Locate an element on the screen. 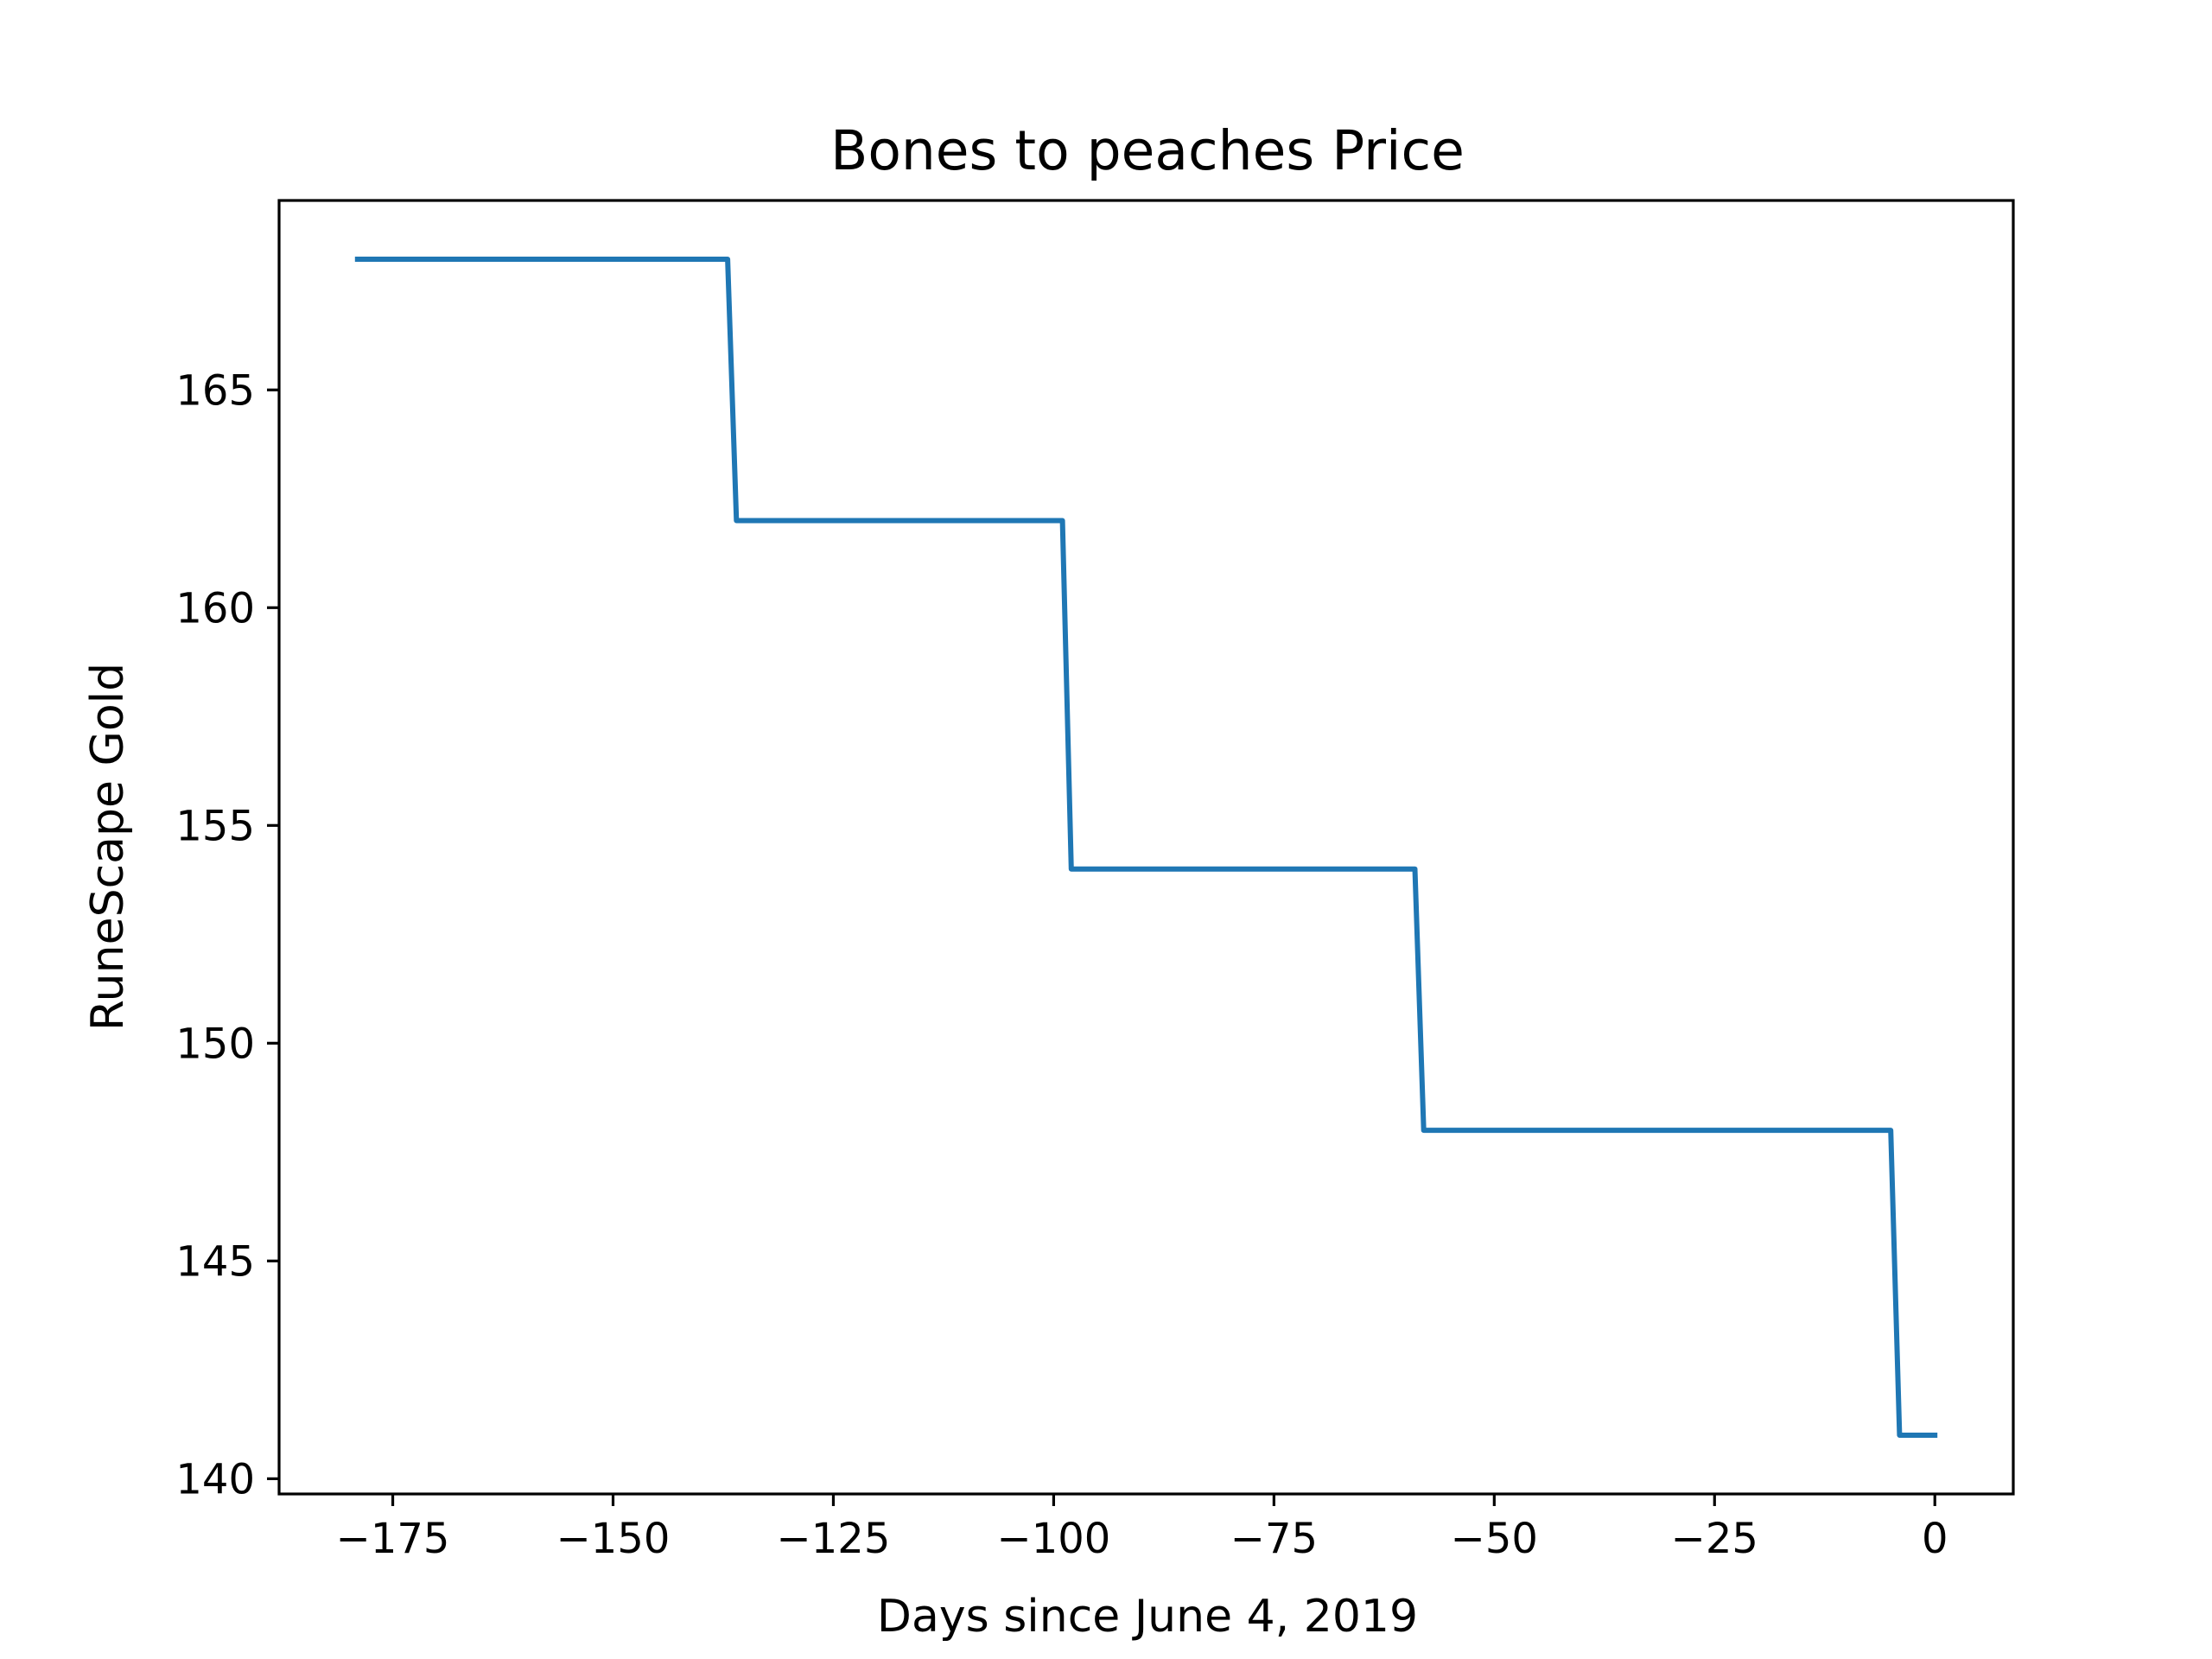 This screenshot has height=1659, width=2212. x-tick-label: −50 is located at coordinates (1494, 1539).